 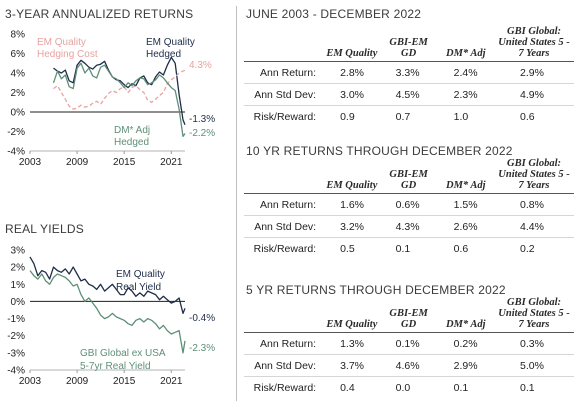 I want to click on dm-hedged-label-line1: DM* Adj, so click(x=132, y=130).